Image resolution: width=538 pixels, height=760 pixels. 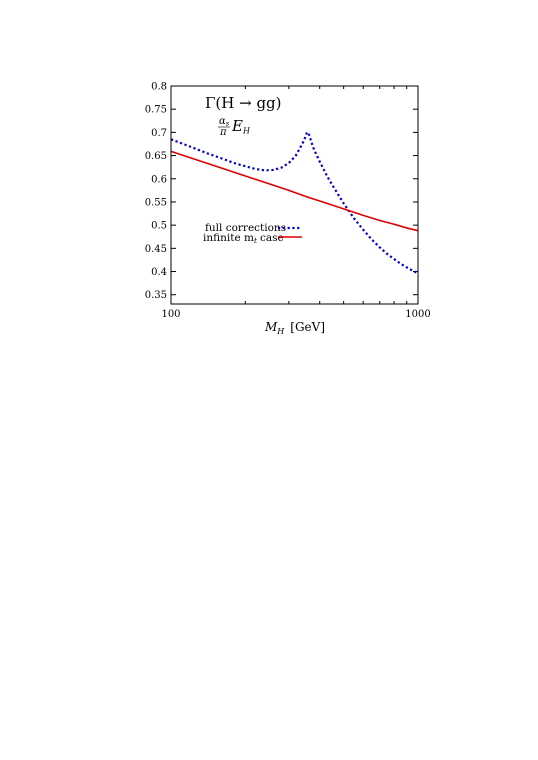 I want to click on series-lines, so click(x=294, y=203).